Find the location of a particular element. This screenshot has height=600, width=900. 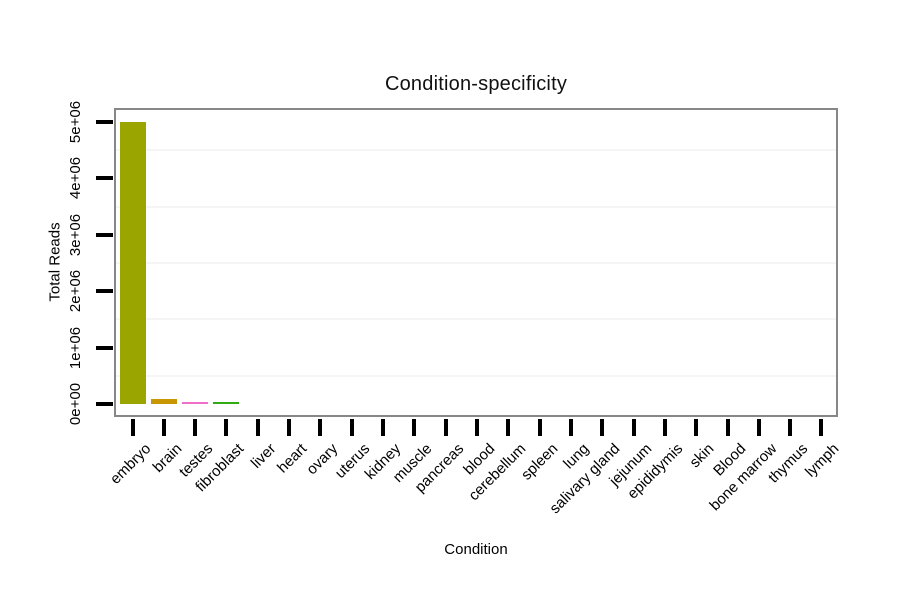

y-tick-label: 1e+06 is located at coordinates (75, 347).